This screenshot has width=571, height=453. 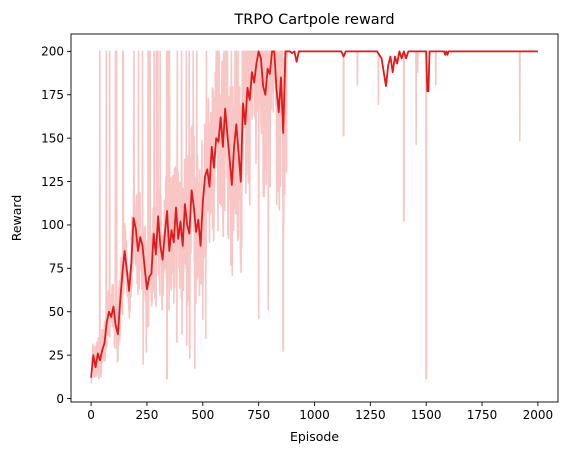 I want to click on y-axis: 0 25 50 75 100 125 150 175 200, so click(x=56, y=225).